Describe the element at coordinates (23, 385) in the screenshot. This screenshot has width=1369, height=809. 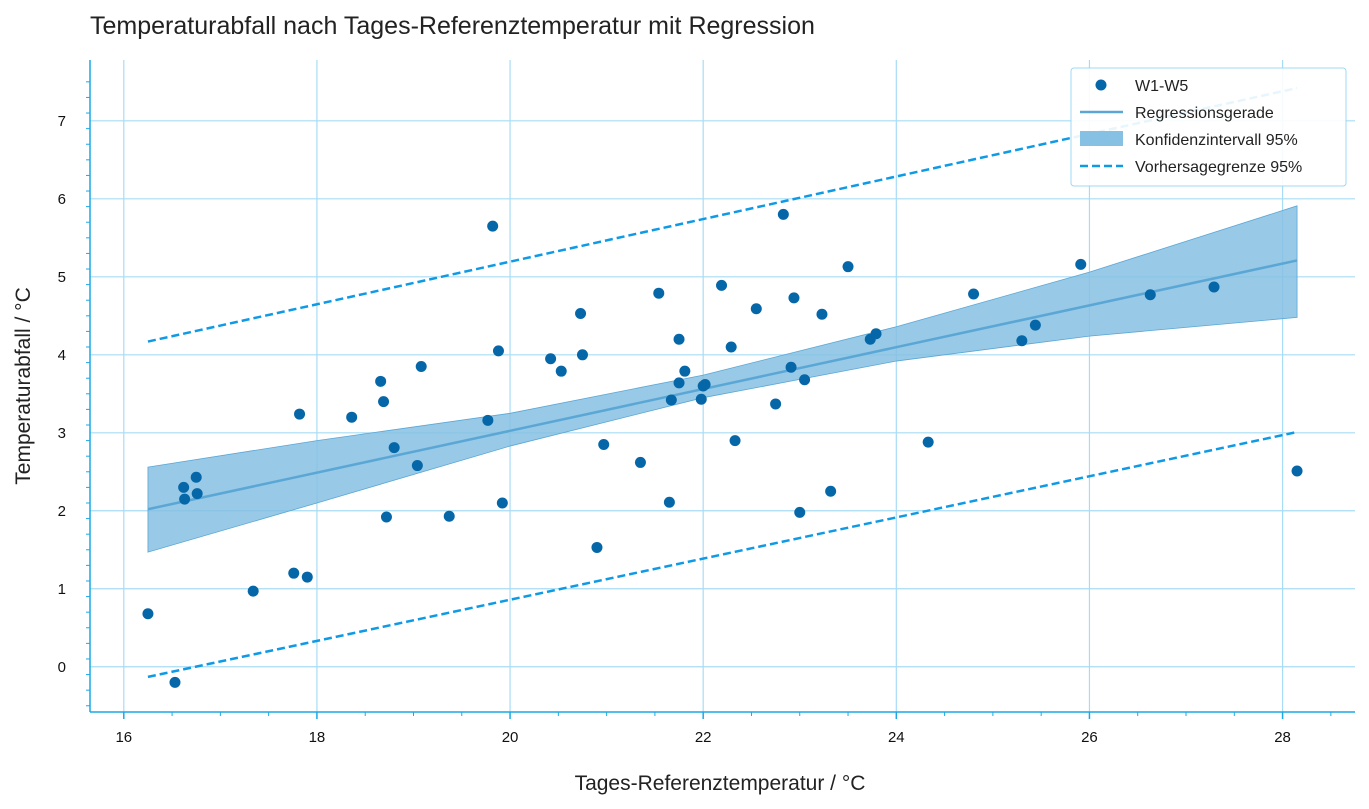
I see `y-axis-label: Temperaturabfall / °C` at that location.